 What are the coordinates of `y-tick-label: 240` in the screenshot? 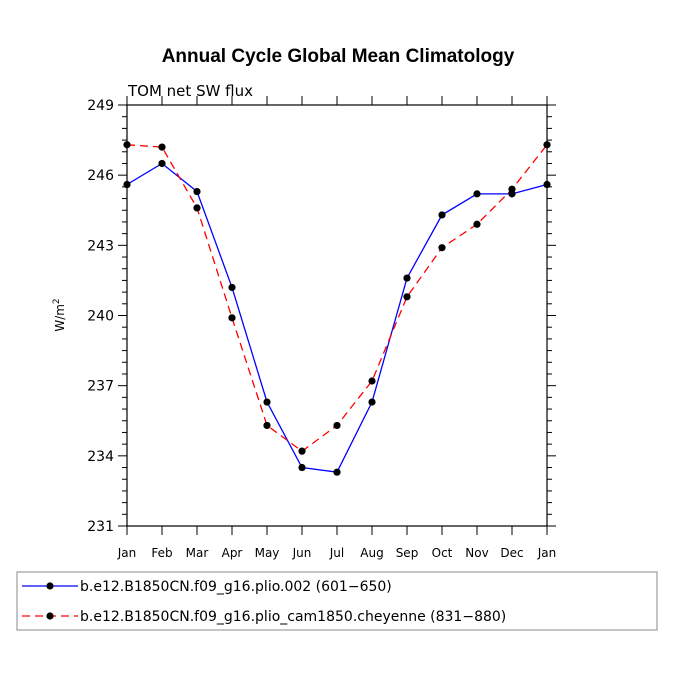 It's located at (100, 317).